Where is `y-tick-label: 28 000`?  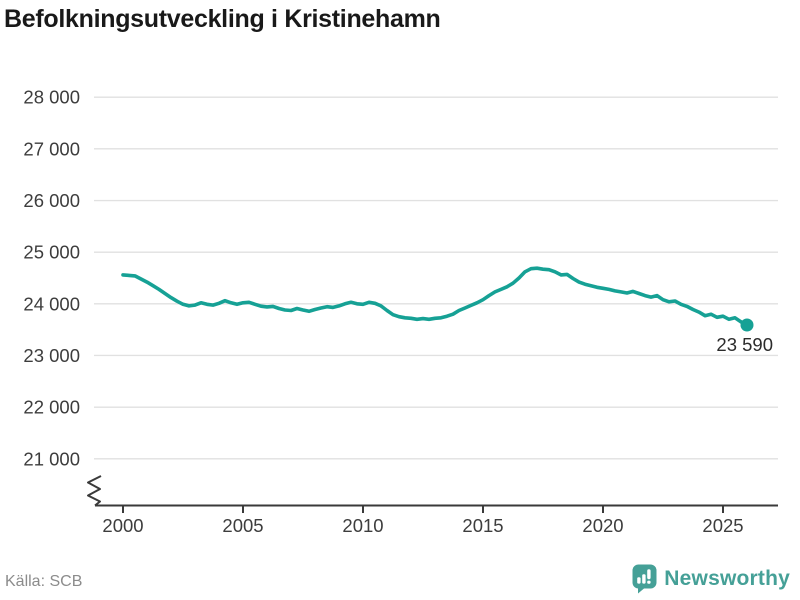 y-tick-label: 28 000 is located at coordinates (51, 97).